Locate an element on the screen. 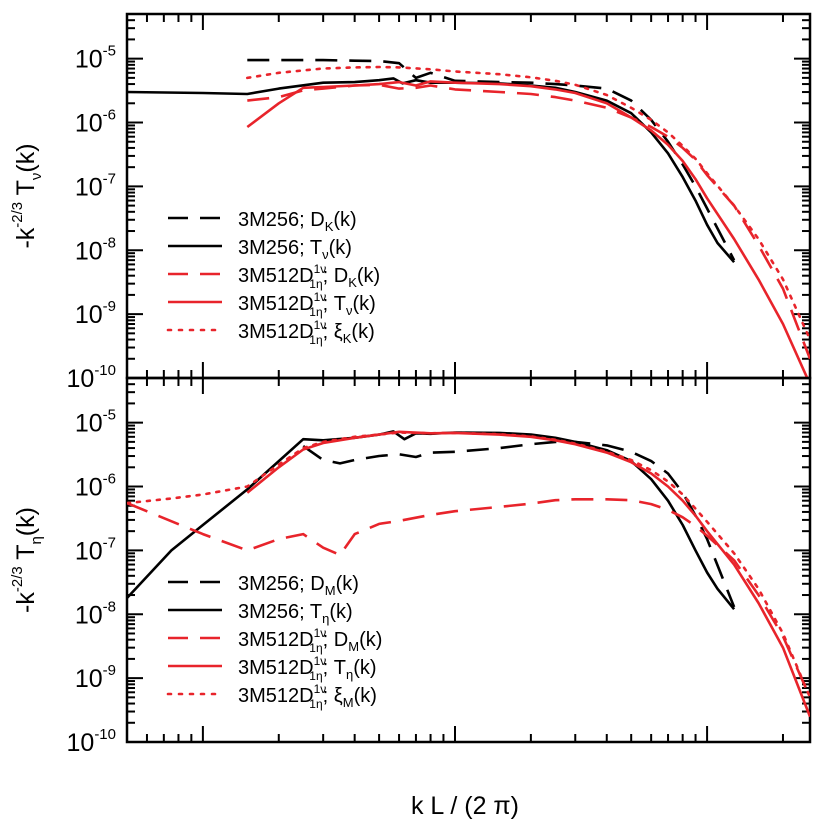 This screenshot has height=830, width=830. y-tick-exponent: -10 is located at coordinates (105, 734).